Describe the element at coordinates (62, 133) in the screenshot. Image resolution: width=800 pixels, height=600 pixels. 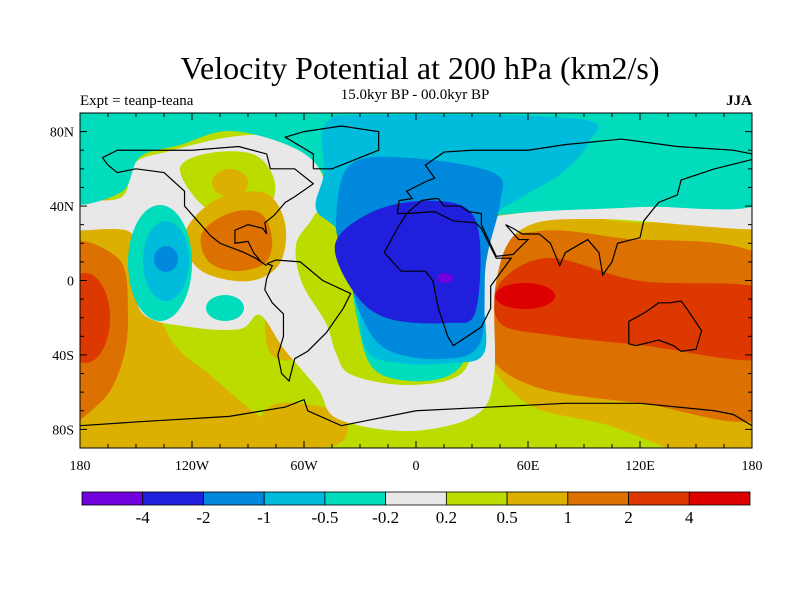
I see `lat-label: 80N` at that location.